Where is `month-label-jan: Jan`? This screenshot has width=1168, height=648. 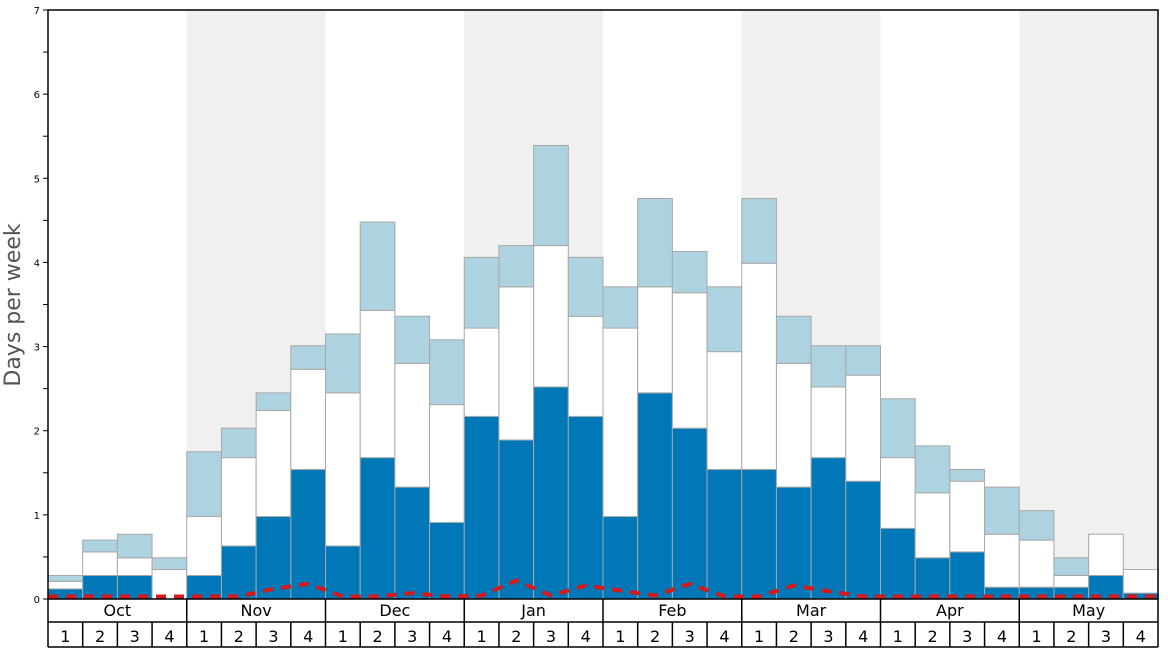
month-label-jan: Jan is located at coordinates (533, 610).